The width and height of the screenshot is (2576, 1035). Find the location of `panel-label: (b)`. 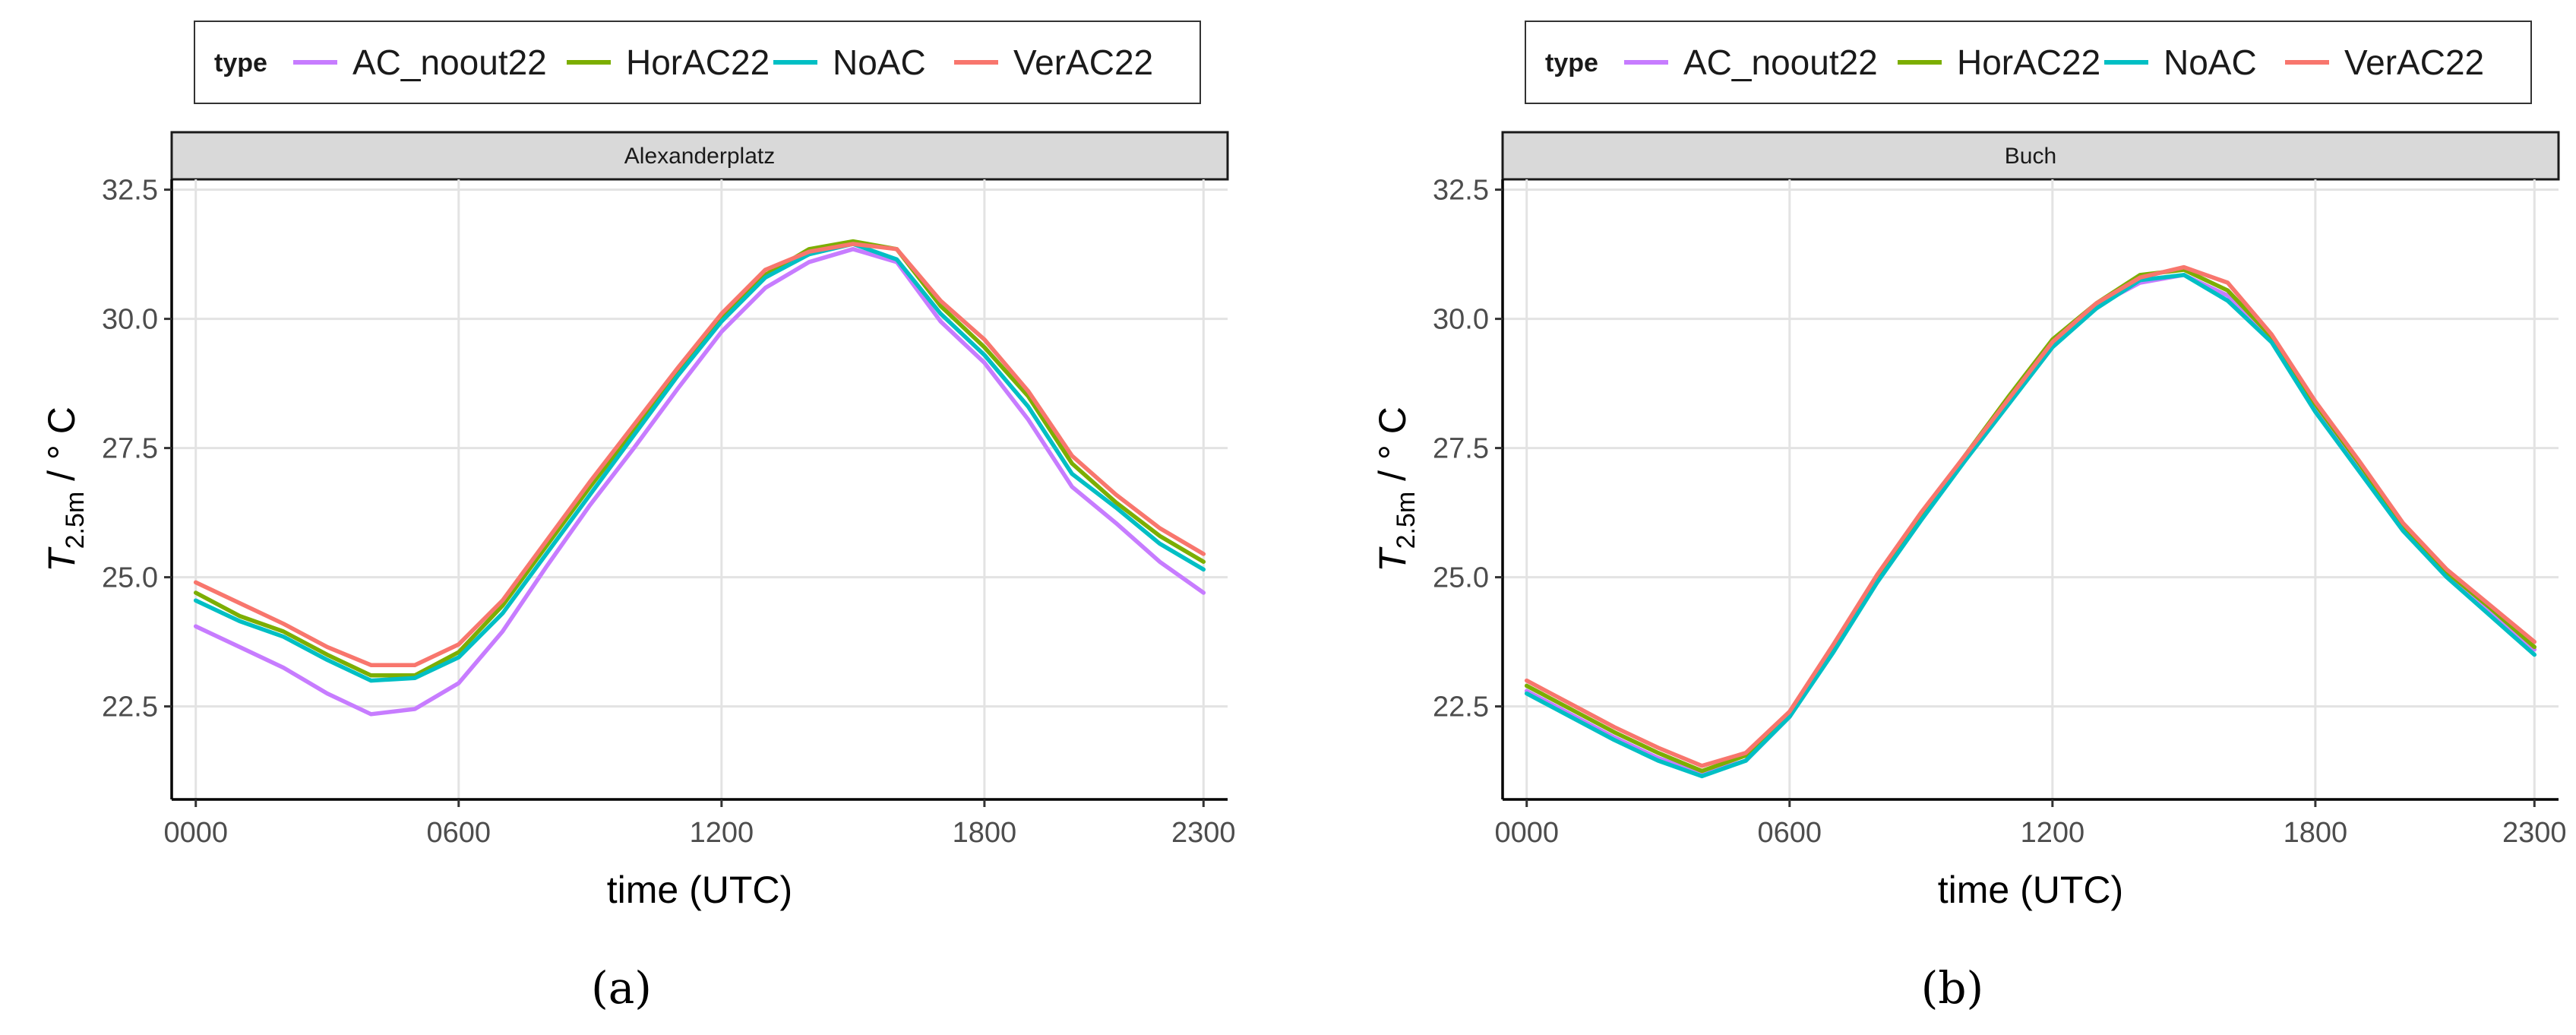

panel-label: (b) is located at coordinates (1952, 988).